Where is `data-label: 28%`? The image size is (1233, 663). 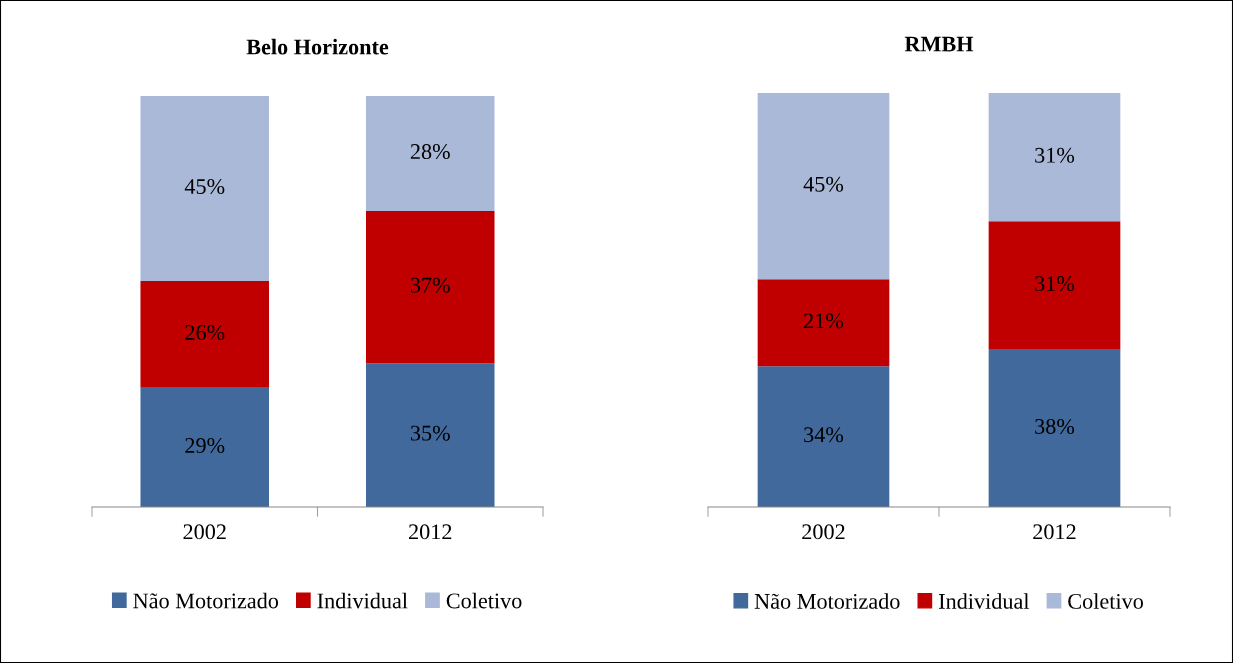 data-label: 28% is located at coordinates (430, 152).